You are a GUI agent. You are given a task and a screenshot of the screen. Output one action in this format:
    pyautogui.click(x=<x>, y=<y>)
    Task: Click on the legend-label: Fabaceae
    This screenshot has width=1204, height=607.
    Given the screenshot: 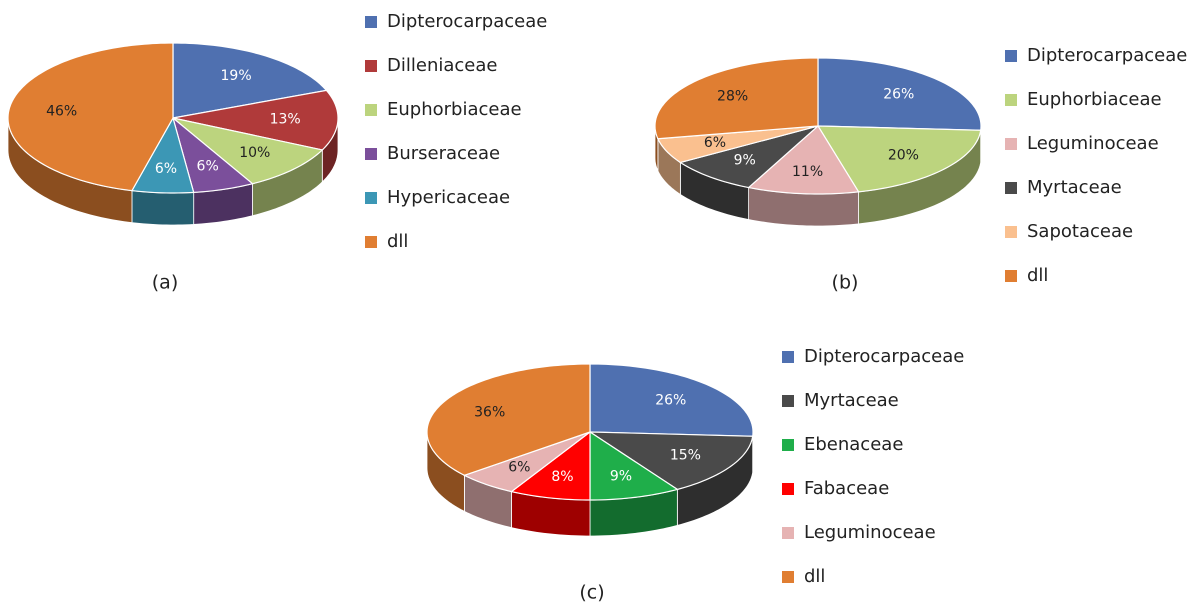 What is the action you would take?
    pyautogui.click(x=846, y=488)
    